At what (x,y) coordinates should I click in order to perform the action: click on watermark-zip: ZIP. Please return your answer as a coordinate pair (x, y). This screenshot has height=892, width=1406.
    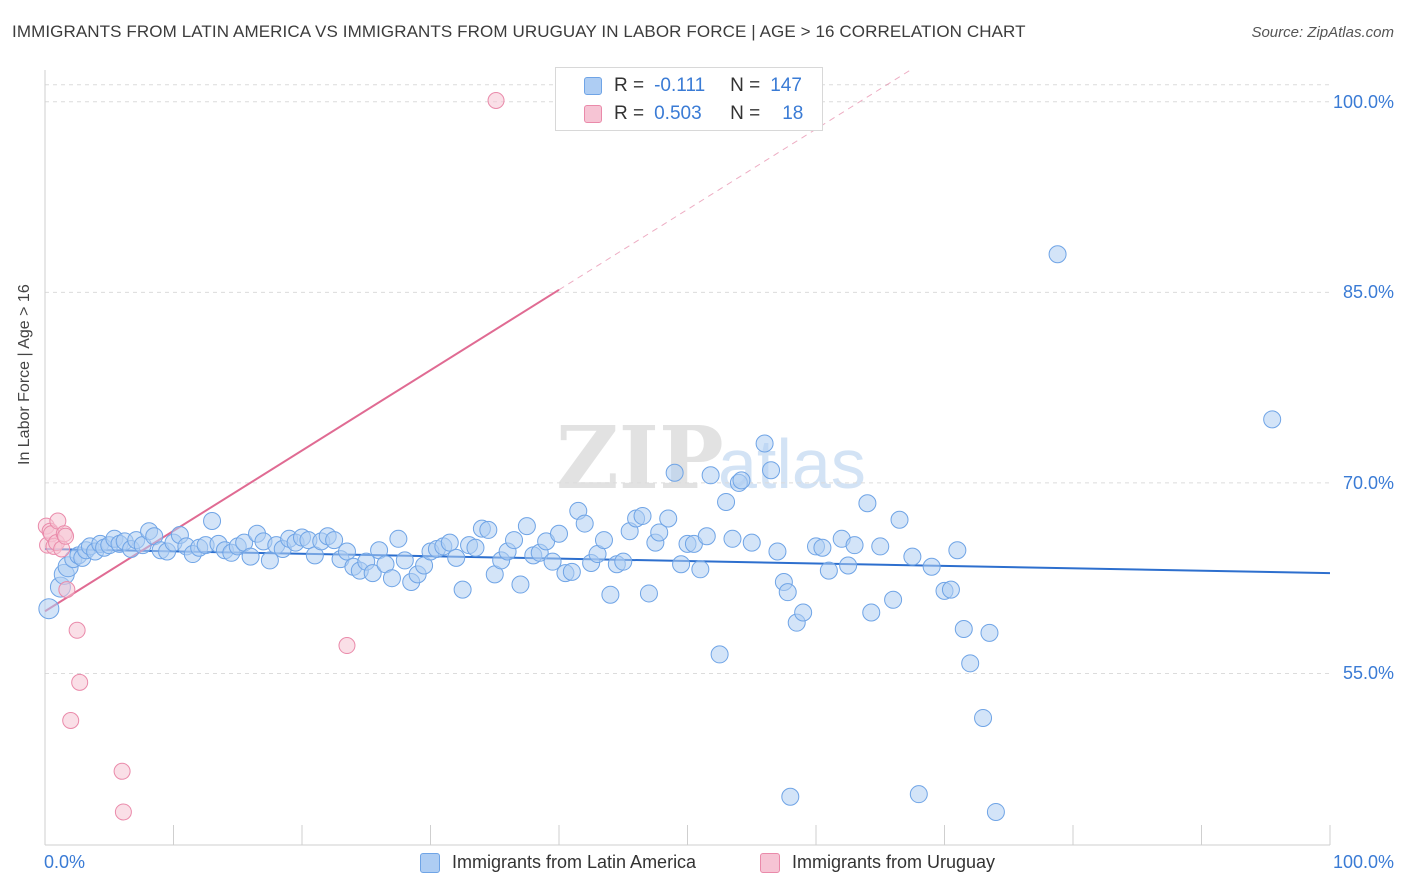
    Looking at the image, I should click on (640, 458).